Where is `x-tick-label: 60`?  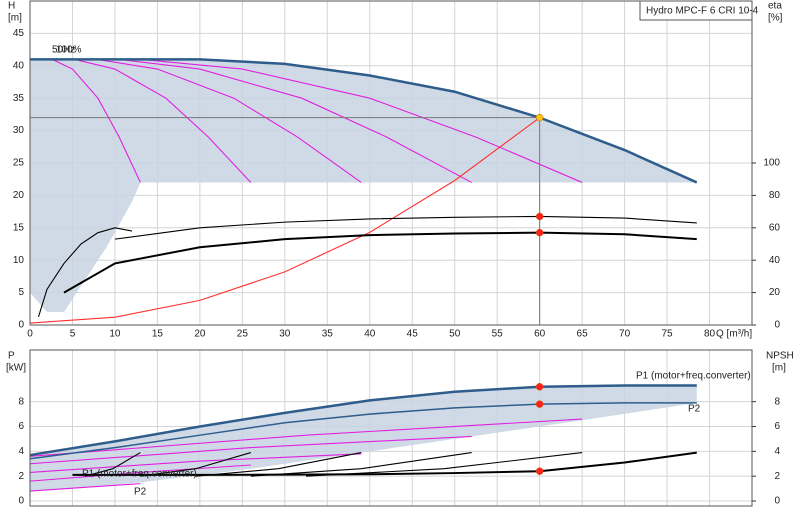 x-tick-label: 60 is located at coordinates (540, 334).